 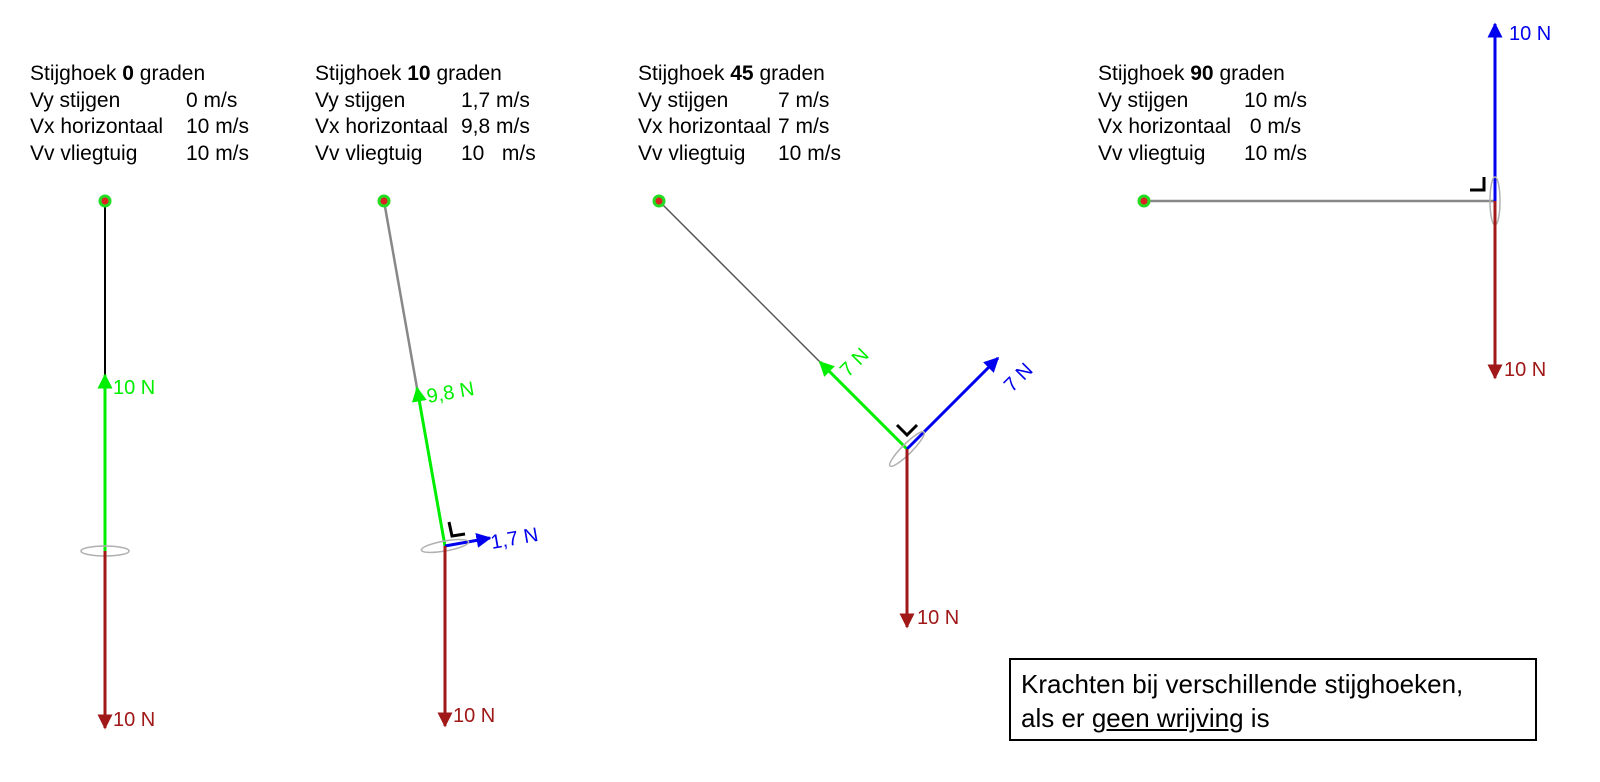 What do you see at coordinates (1530, 34) in the screenshot?
I see `lift-label: 10 N` at bounding box center [1530, 34].